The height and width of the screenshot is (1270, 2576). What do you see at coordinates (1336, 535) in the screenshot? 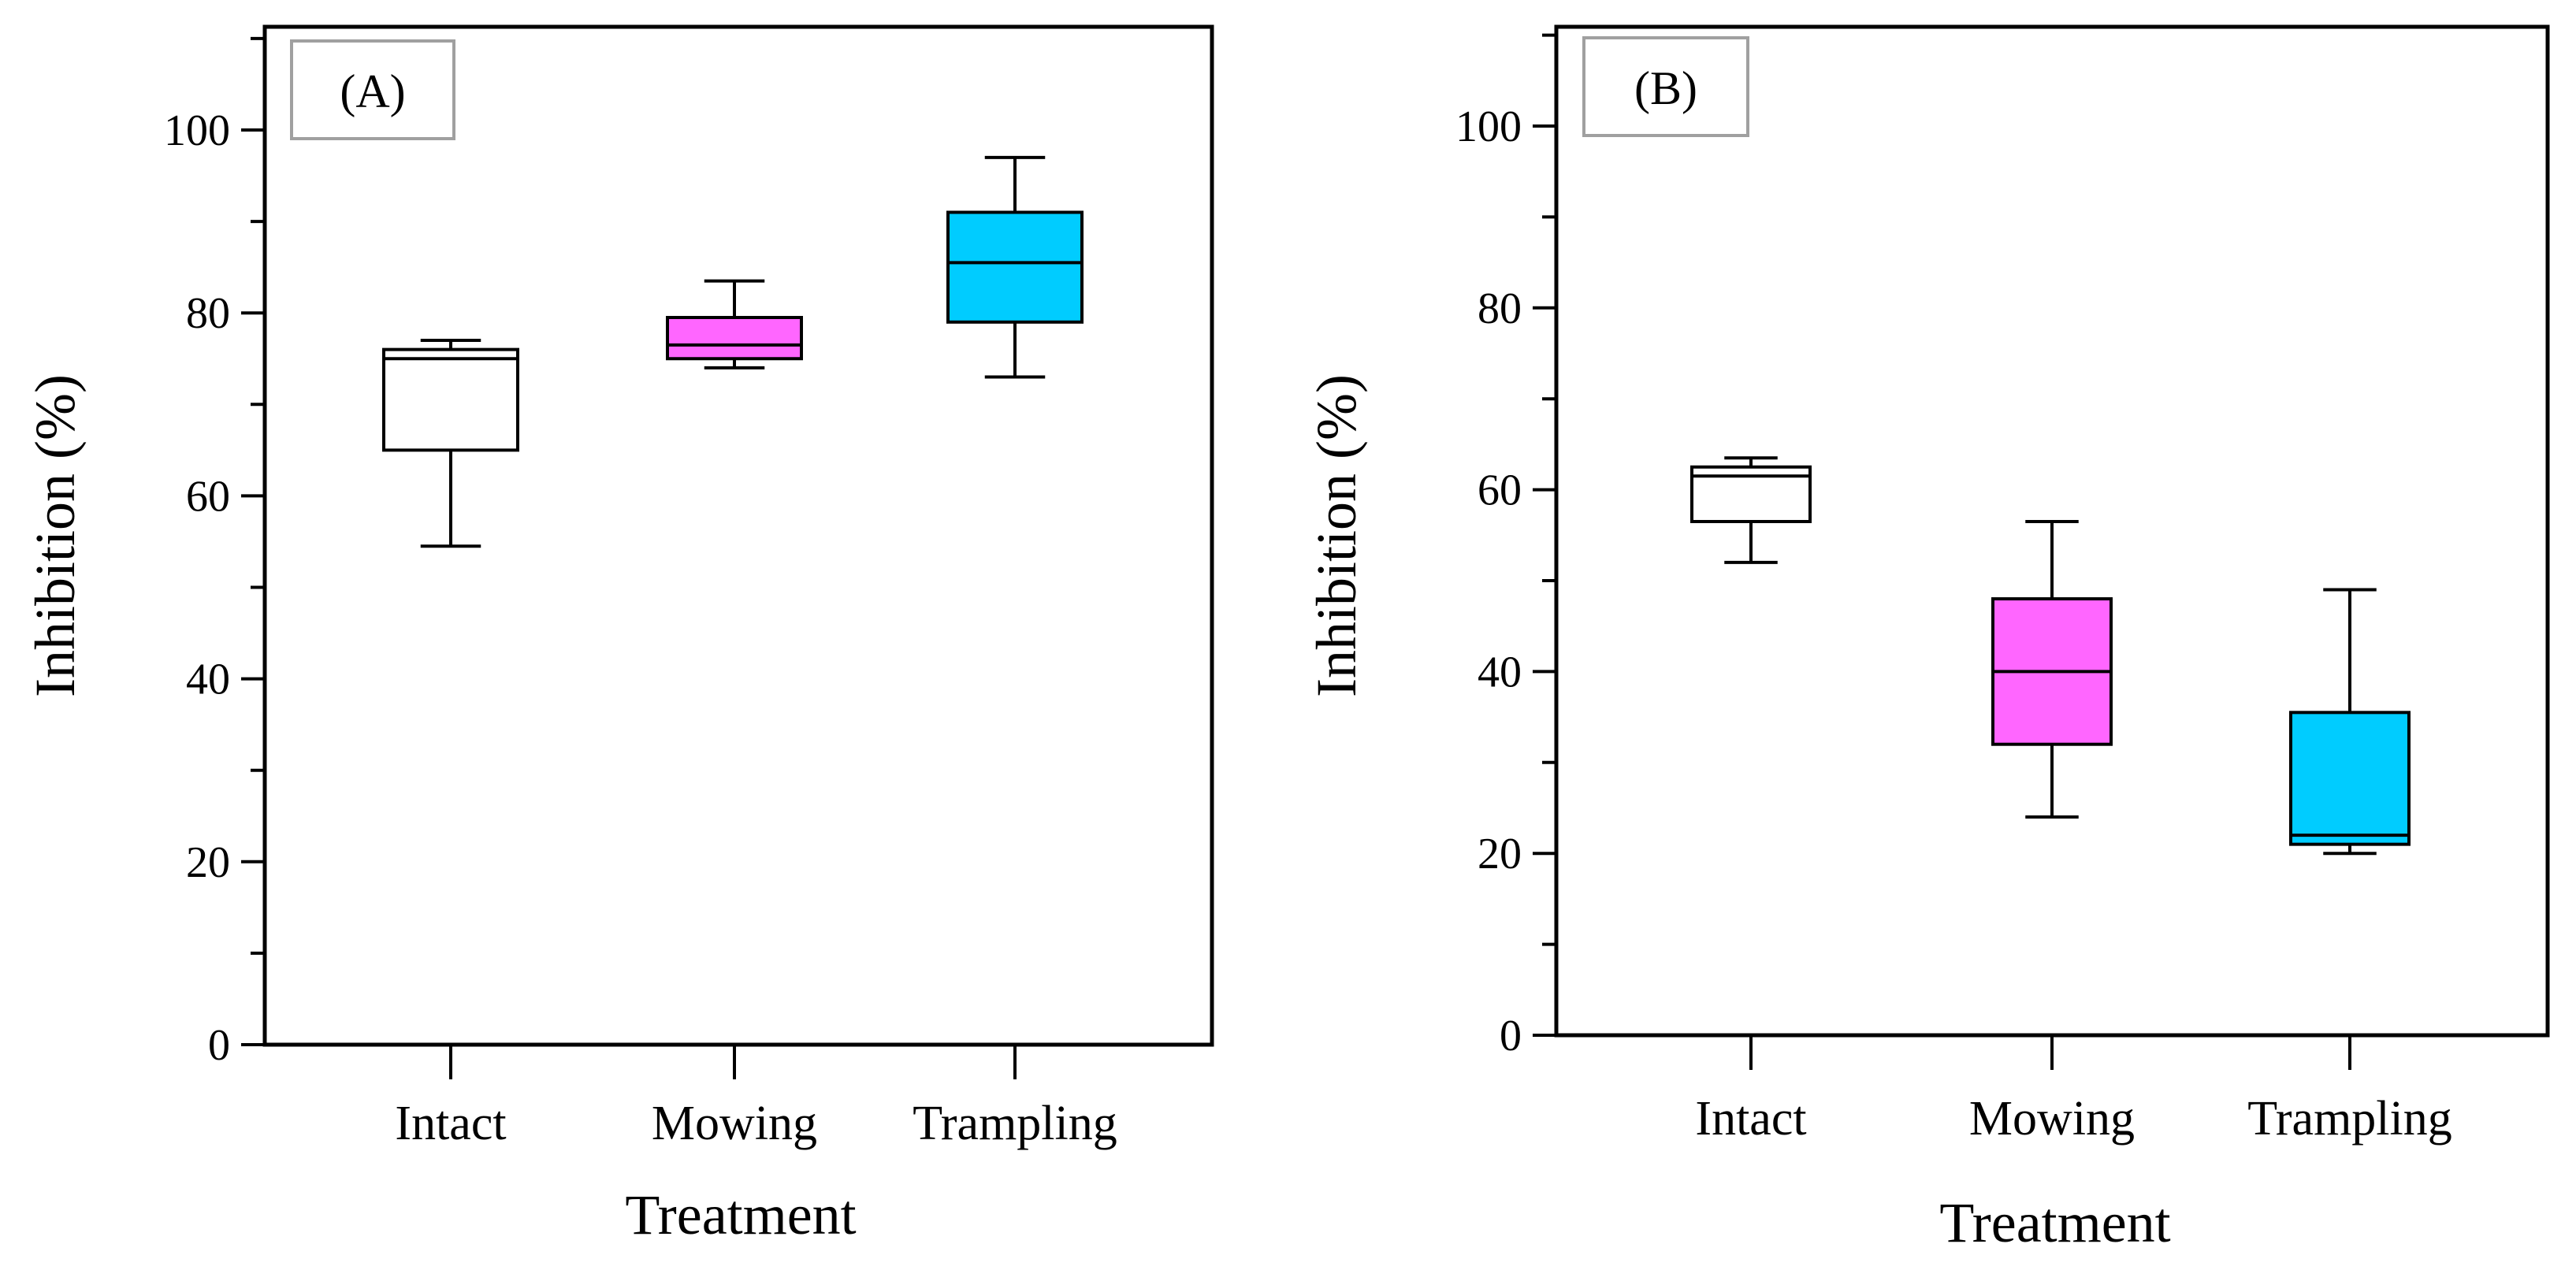
I see `panel-b-y-axis-title: Inhibition (%)` at bounding box center [1336, 535].